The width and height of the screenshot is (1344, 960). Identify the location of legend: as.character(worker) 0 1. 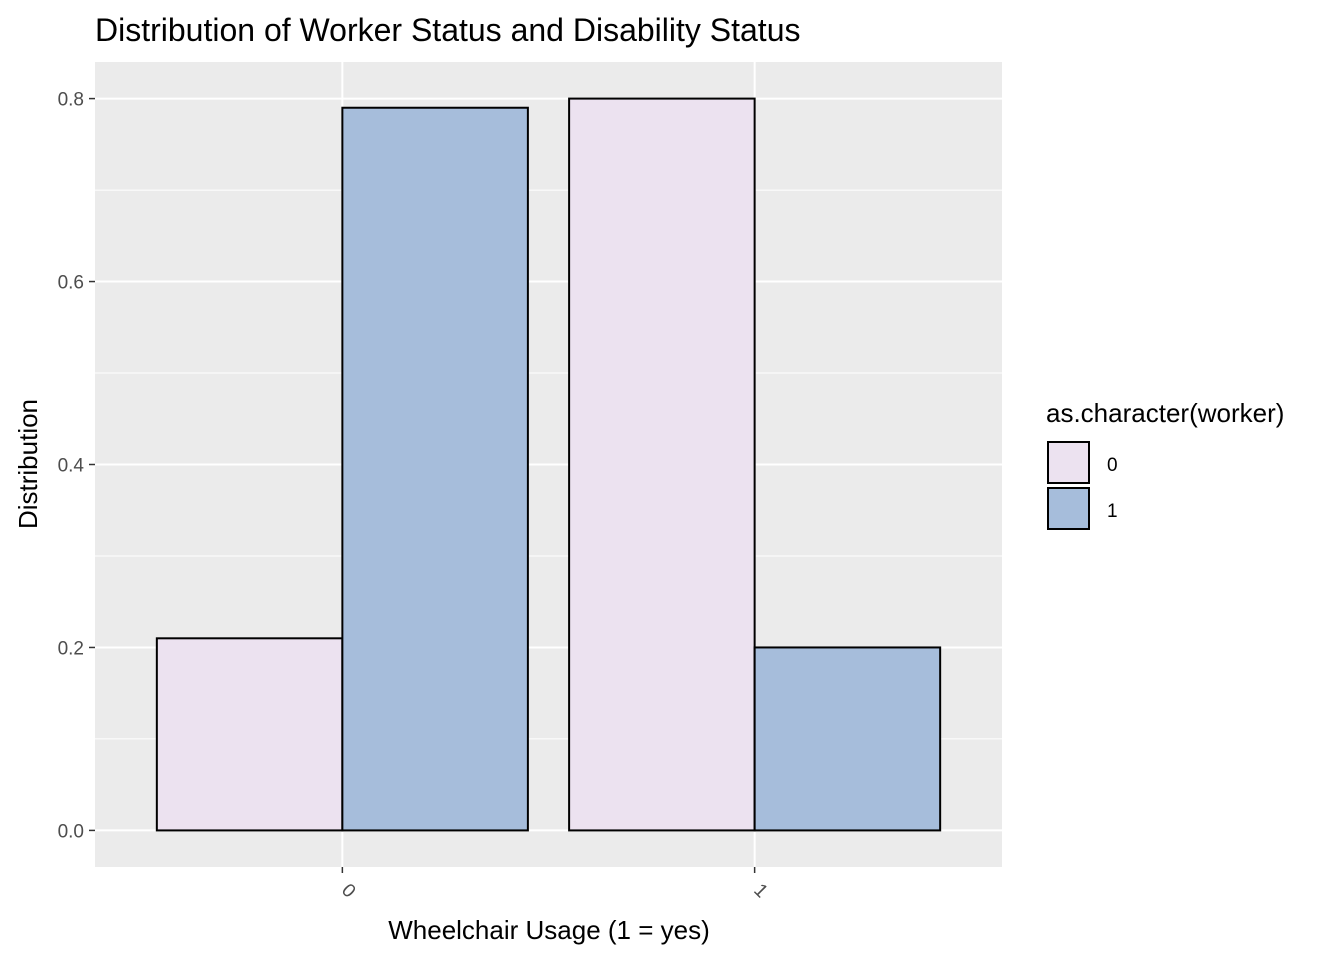
(1165, 464).